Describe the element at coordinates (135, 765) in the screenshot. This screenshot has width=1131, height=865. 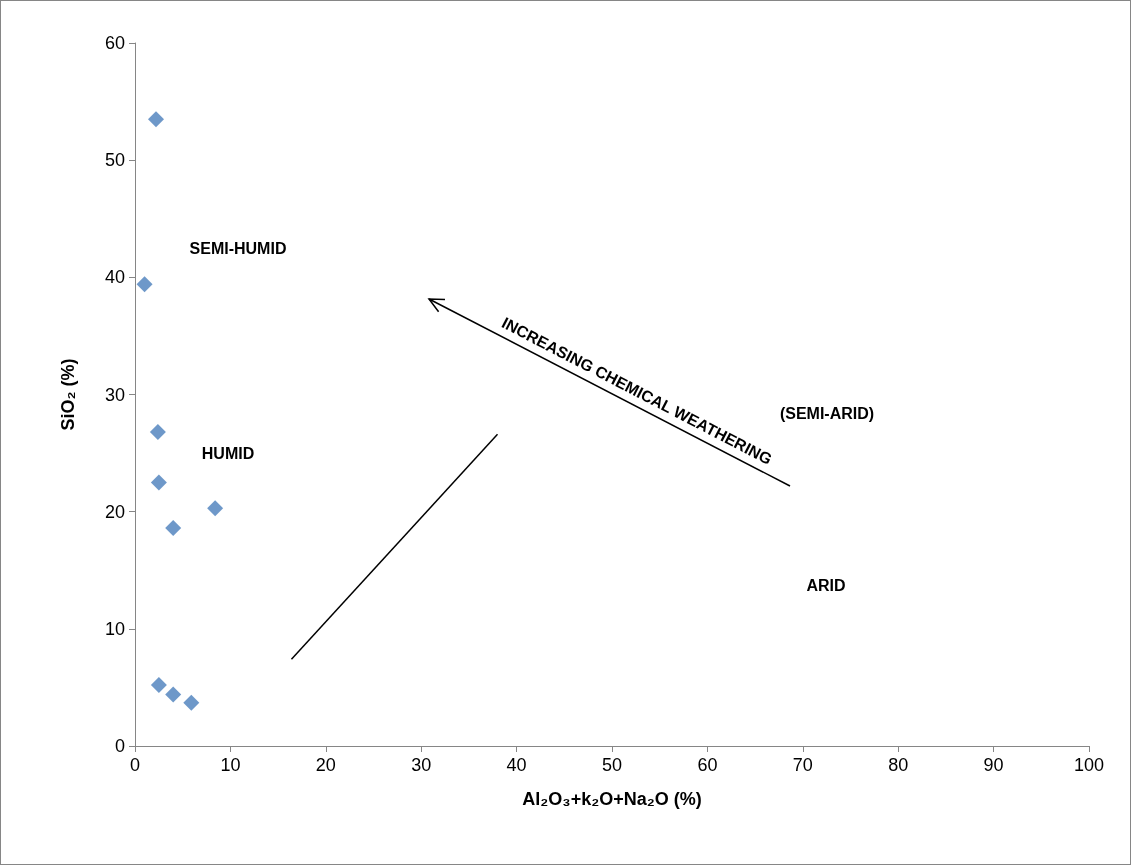
I see `x-tick-label: 0` at that location.